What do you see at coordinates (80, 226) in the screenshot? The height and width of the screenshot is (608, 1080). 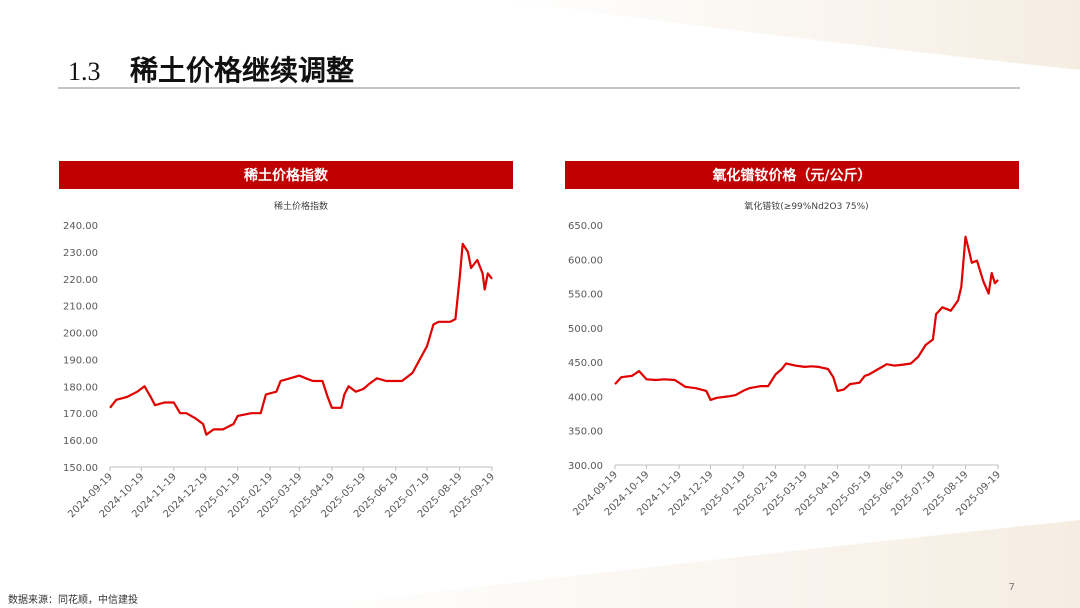 I see `y-tick-label: 240.00` at bounding box center [80, 226].